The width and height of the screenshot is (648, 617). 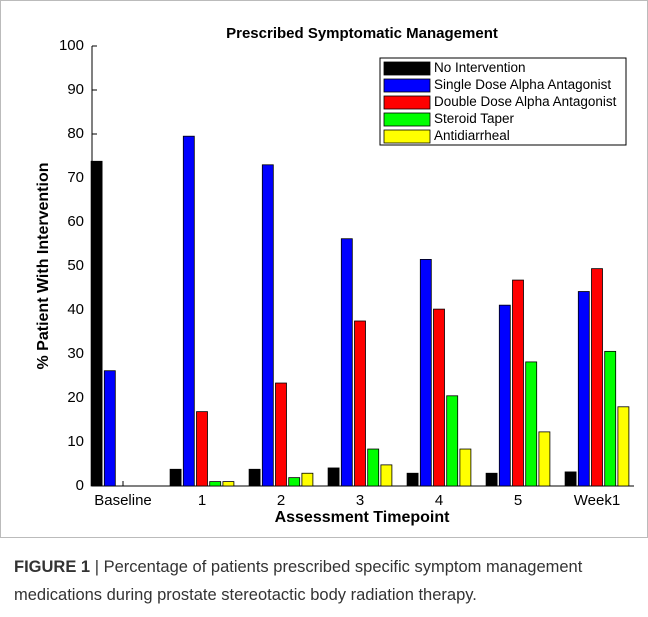 I want to click on y-tick-label: 30, so click(x=75, y=353).